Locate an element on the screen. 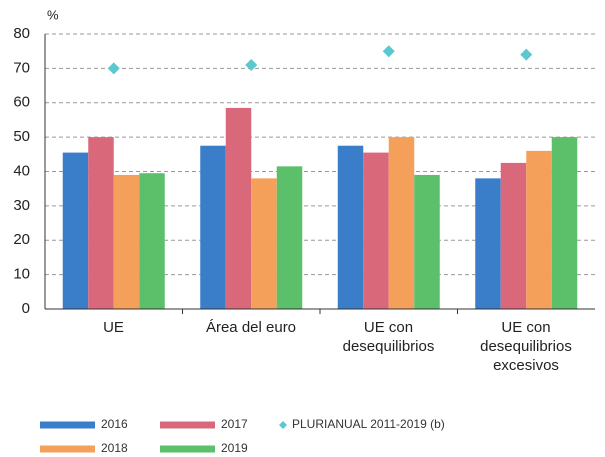 The height and width of the screenshot is (457, 605). legend-label: 2017 is located at coordinates (234, 424).